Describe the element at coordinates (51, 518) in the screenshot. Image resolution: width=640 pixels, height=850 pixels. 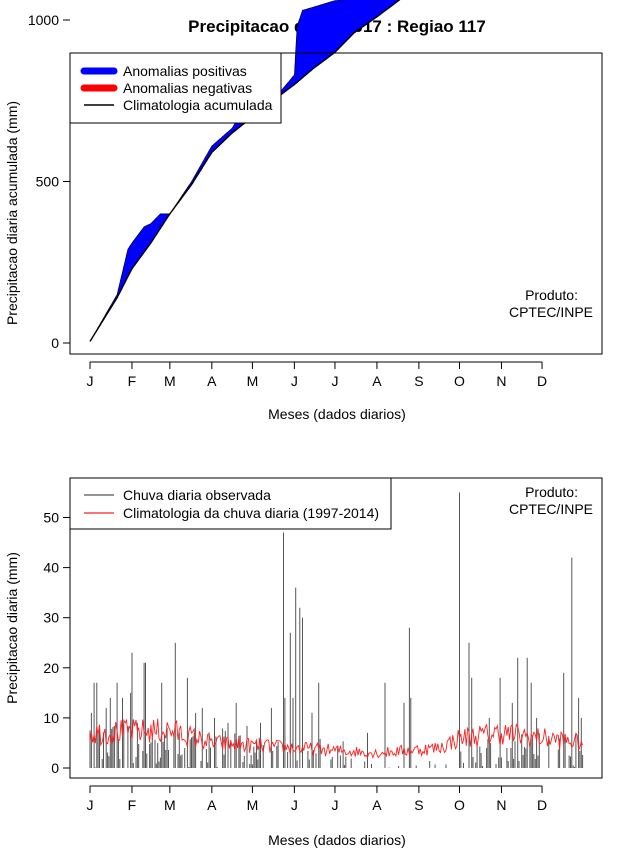
I see `y-tick-label: 50` at that location.